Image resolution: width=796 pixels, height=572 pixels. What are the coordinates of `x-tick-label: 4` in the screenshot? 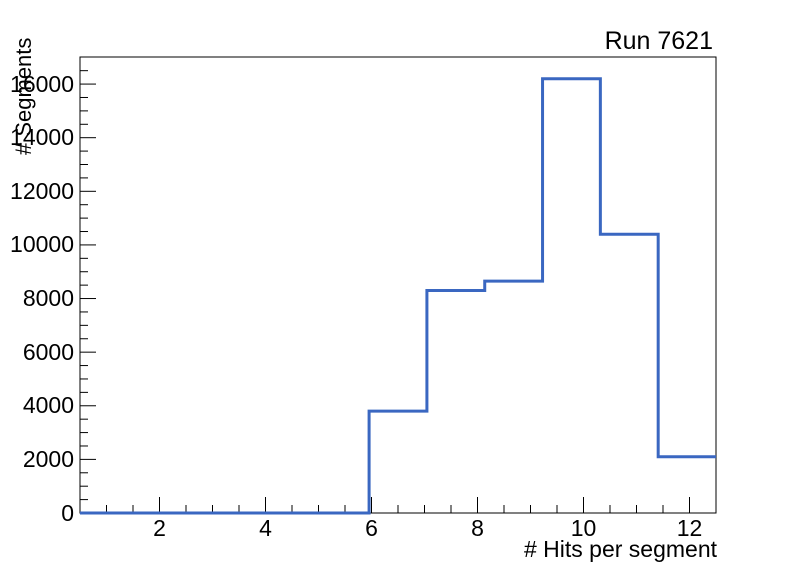 It's located at (265, 528).